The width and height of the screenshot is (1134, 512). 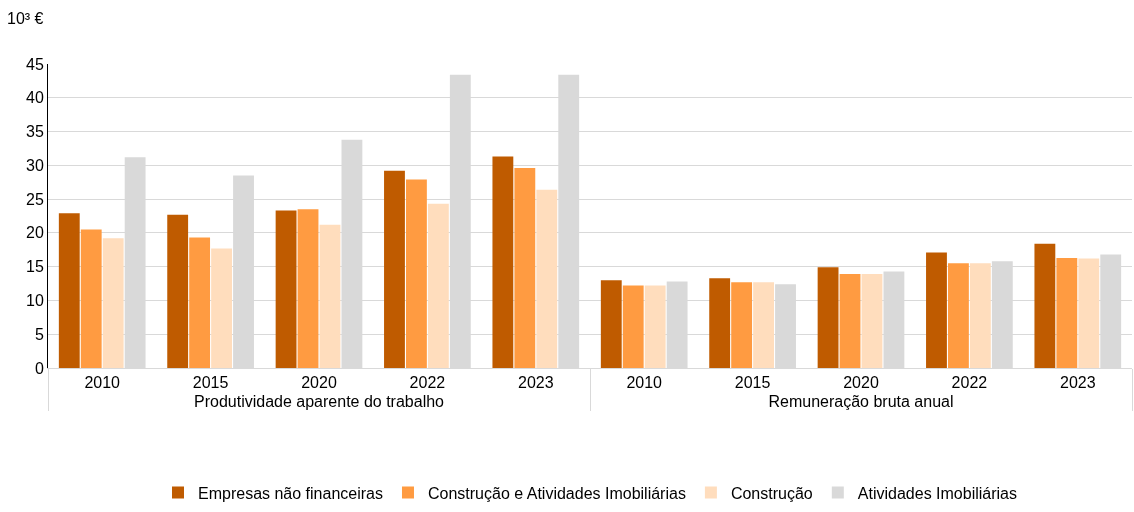 I want to click on y-tick-label: 45, so click(x=35, y=64).